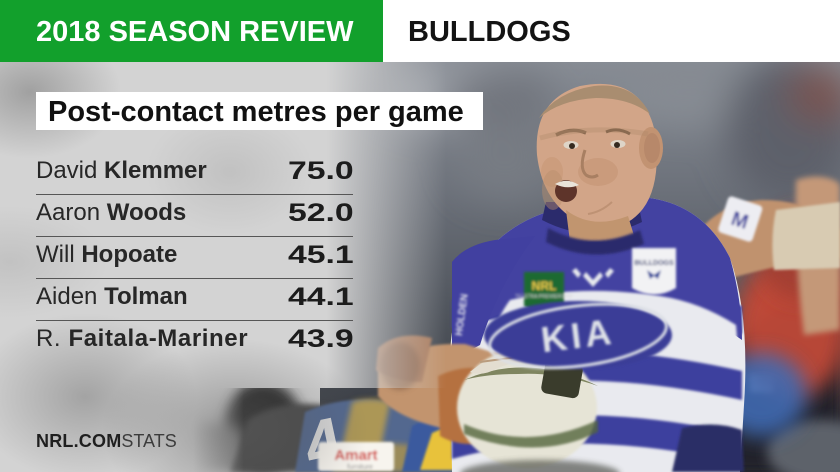 This screenshot has width=840, height=472. What do you see at coordinates (578, 336) in the screenshot?
I see `svg-text: KIA` at bounding box center [578, 336].